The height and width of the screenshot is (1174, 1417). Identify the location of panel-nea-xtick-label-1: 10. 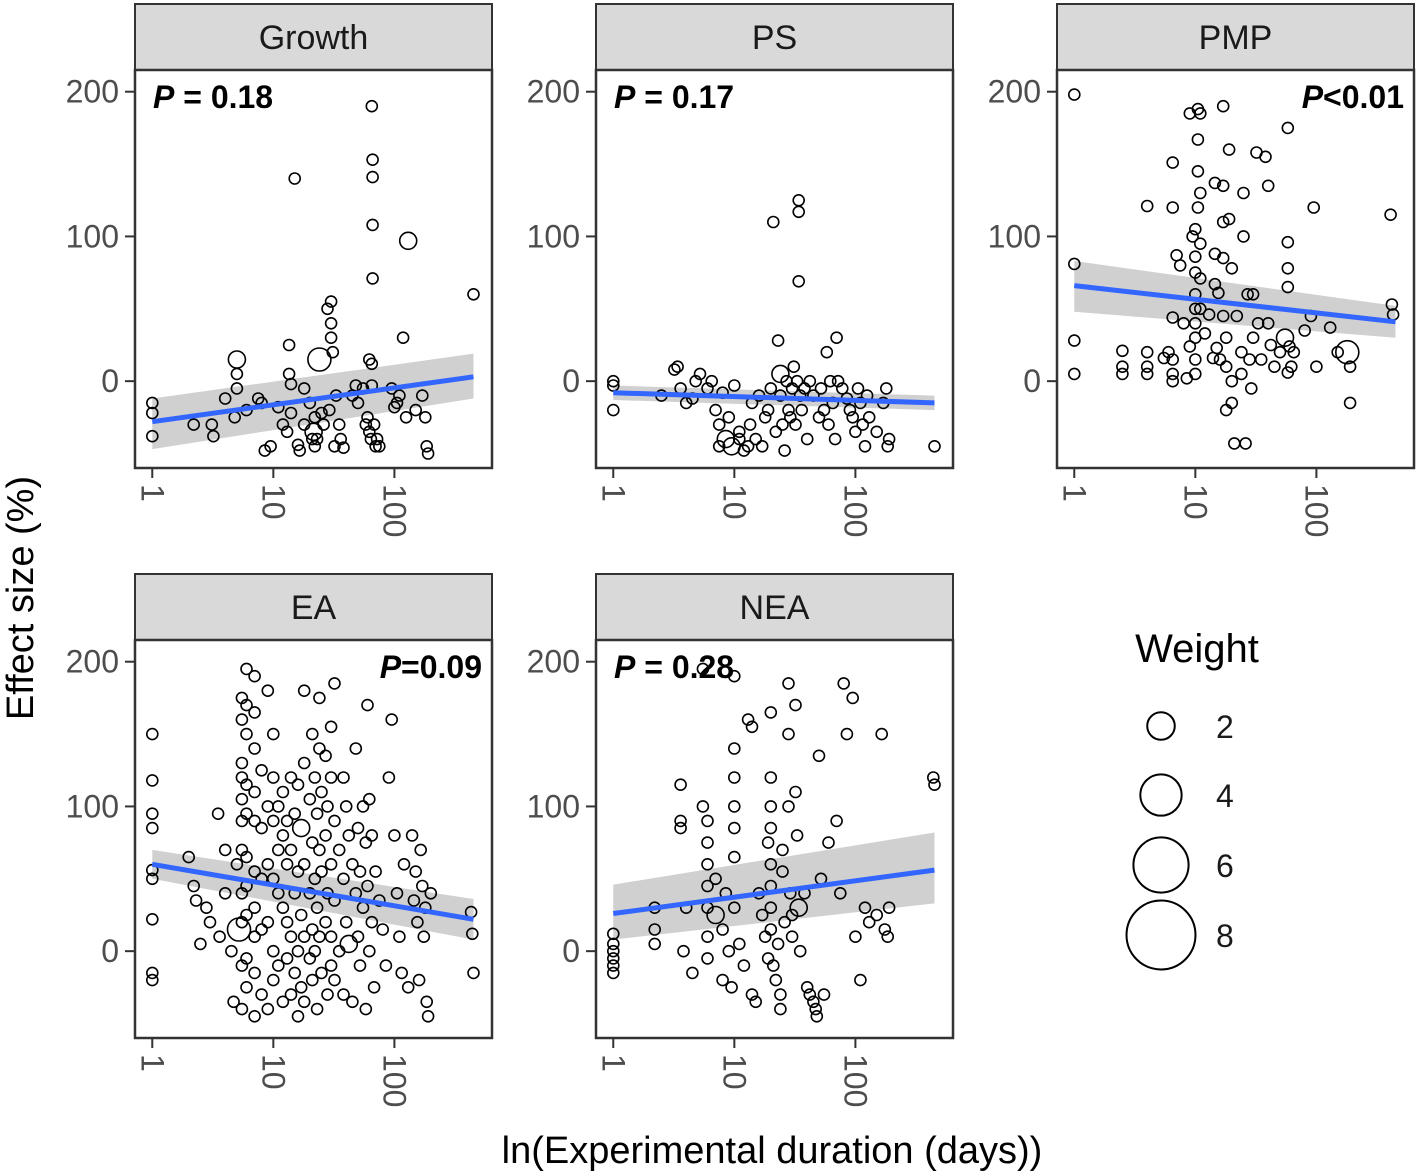
(734, 1072).